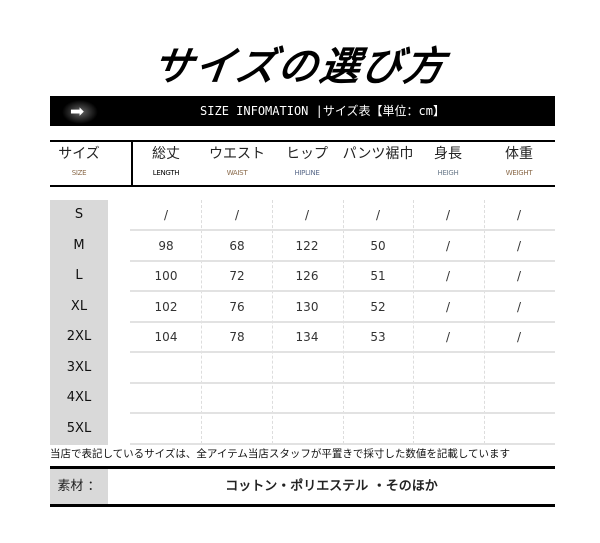 This screenshot has height=543, width=600. I want to click on column-header-jp: 身長, so click(448, 154).